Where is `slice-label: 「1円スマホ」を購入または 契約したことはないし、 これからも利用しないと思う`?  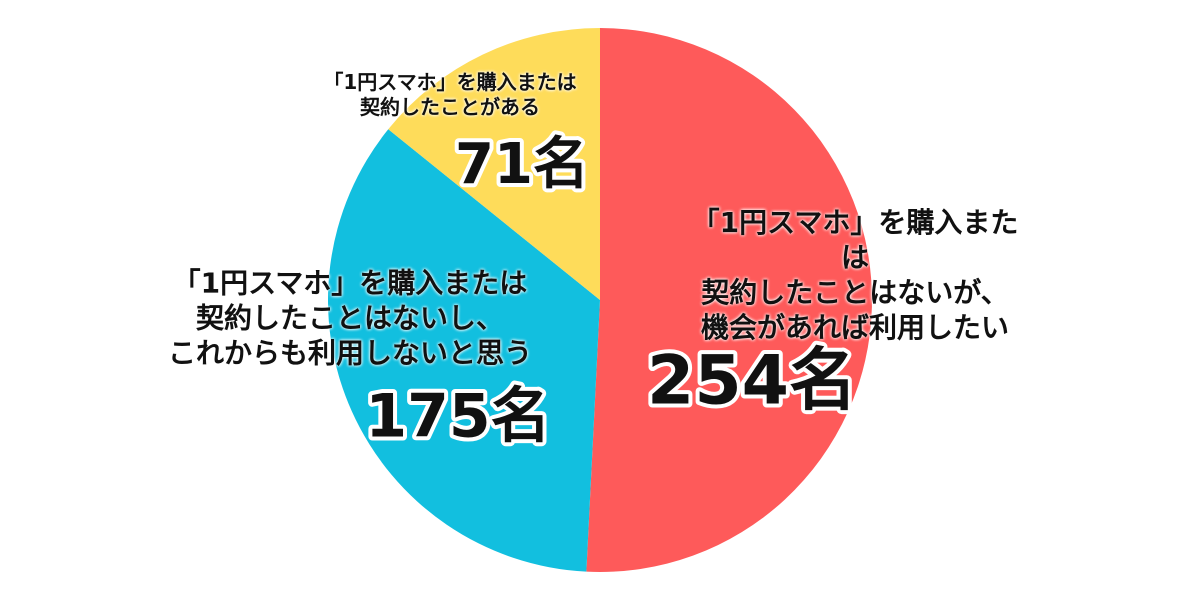
slice-label: 「1円スマホ」を購入または 契約したことはないし、 これからも利用しないと思う is located at coordinates (350, 318).